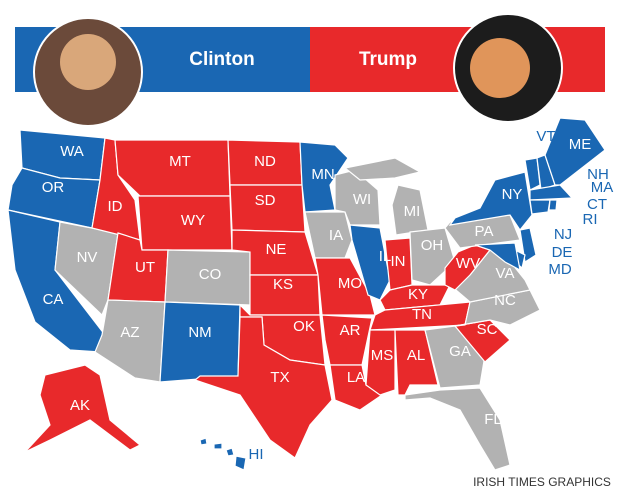  I want to click on state-label: NE, so click(276, 249).